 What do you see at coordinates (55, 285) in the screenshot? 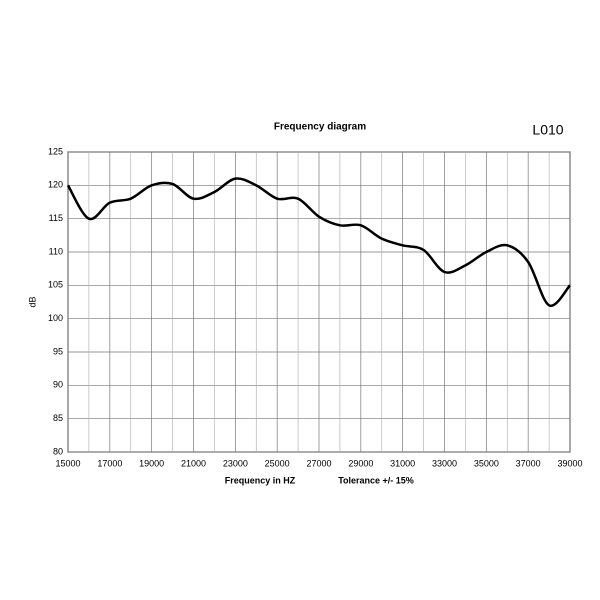
I see `y-tick-label: 105` at bounding box center [55, 285].